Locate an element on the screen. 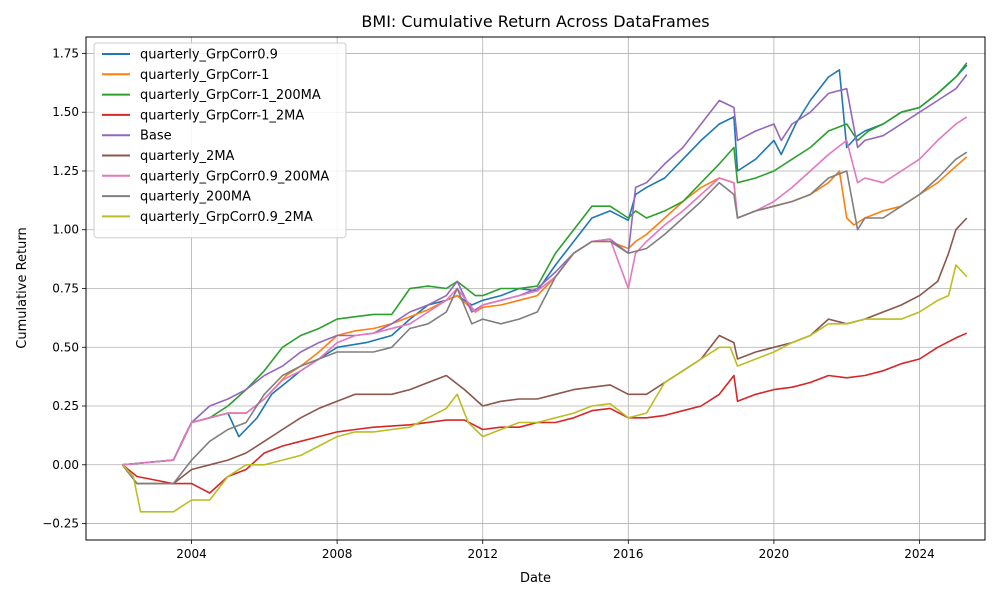  y-tick-label: 0.25 is located at coordinates (65, 406).